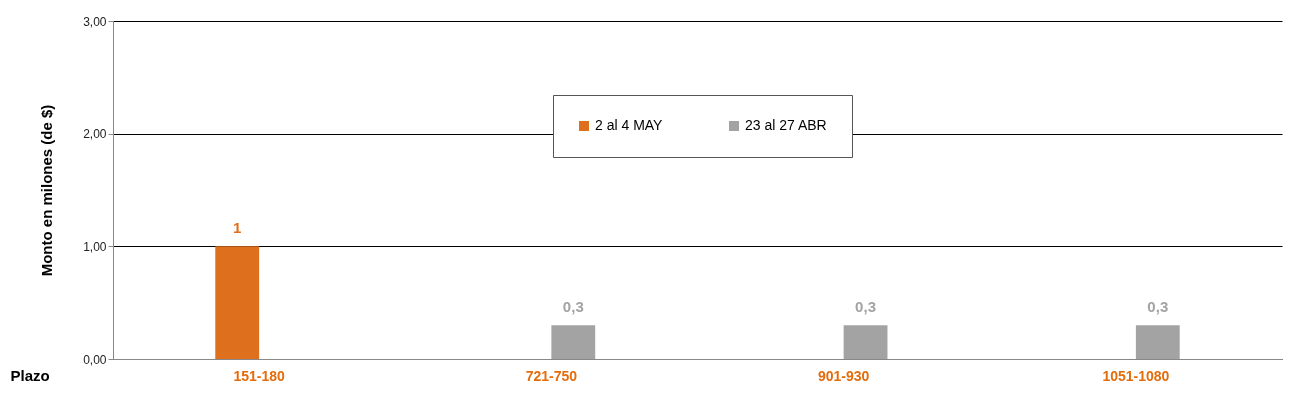  Describe the element at coordinates (629, 125) in the screenshot. I see `legend-label: 2 al 4 MAY` at that location.